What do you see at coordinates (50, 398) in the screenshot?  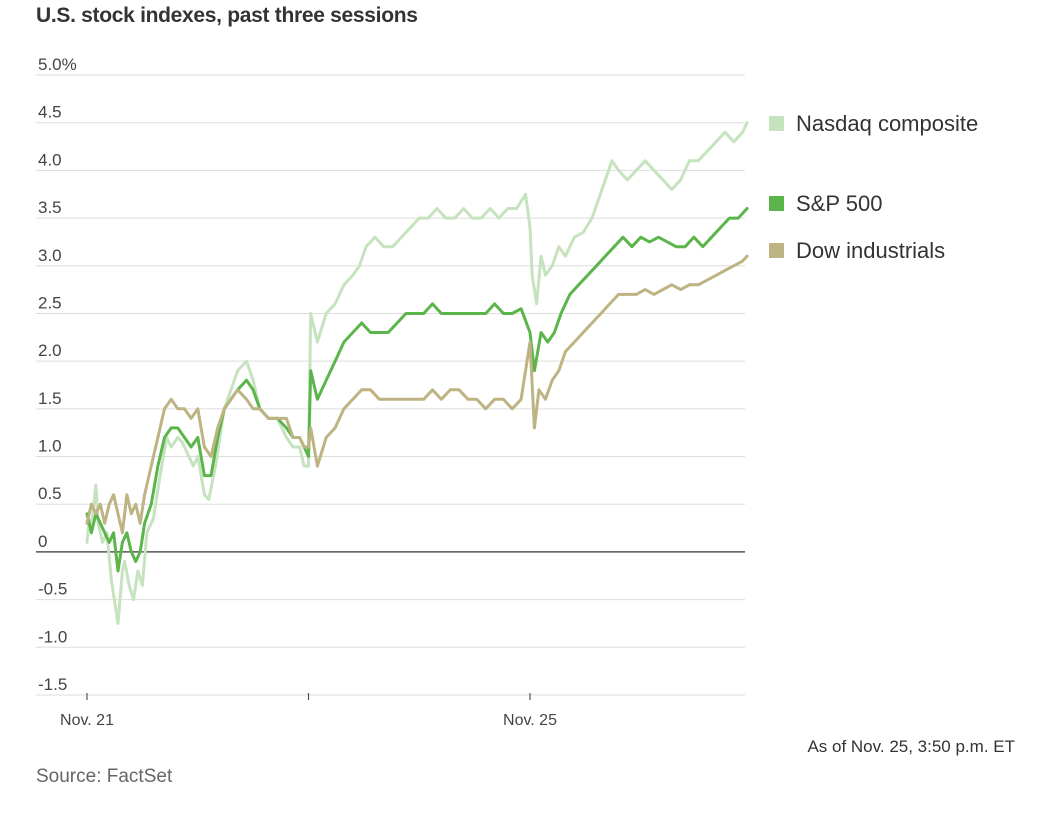 I see `y-tick-label: 1.5` at bounding box center [50, 398].